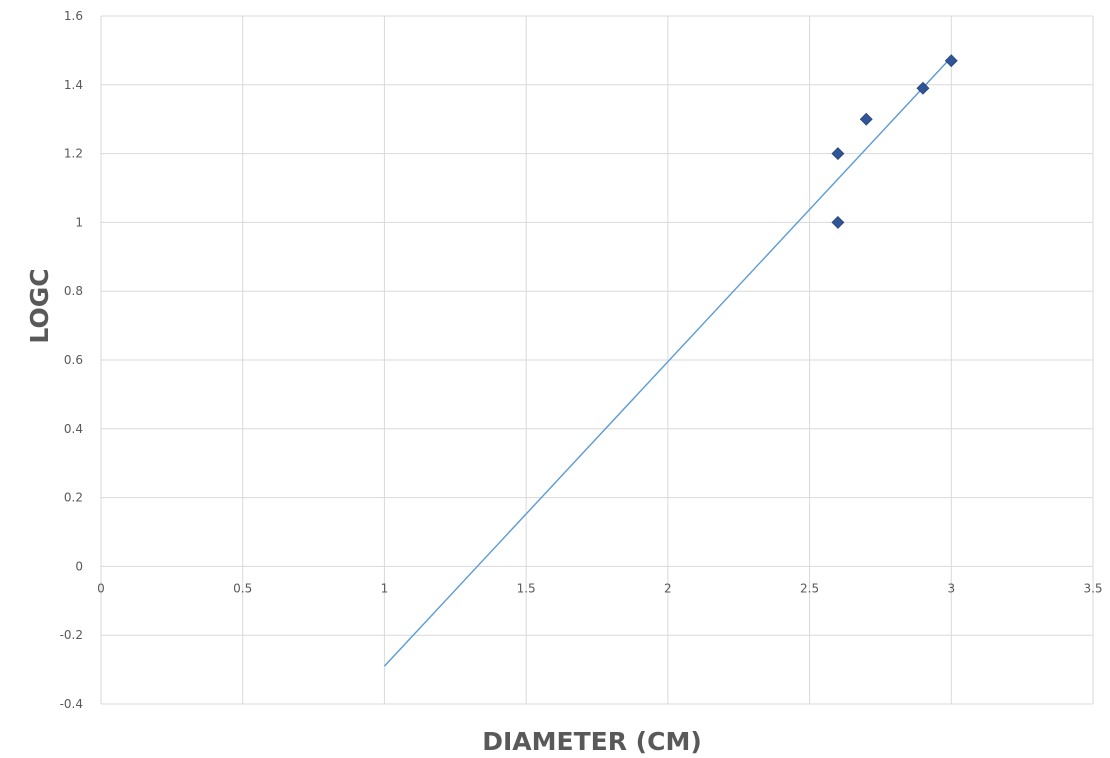  What do you see at coordinates (385, 588) in the screenshot?
I see `x-tick-label-2: 1` at bounding box center [385, 588].